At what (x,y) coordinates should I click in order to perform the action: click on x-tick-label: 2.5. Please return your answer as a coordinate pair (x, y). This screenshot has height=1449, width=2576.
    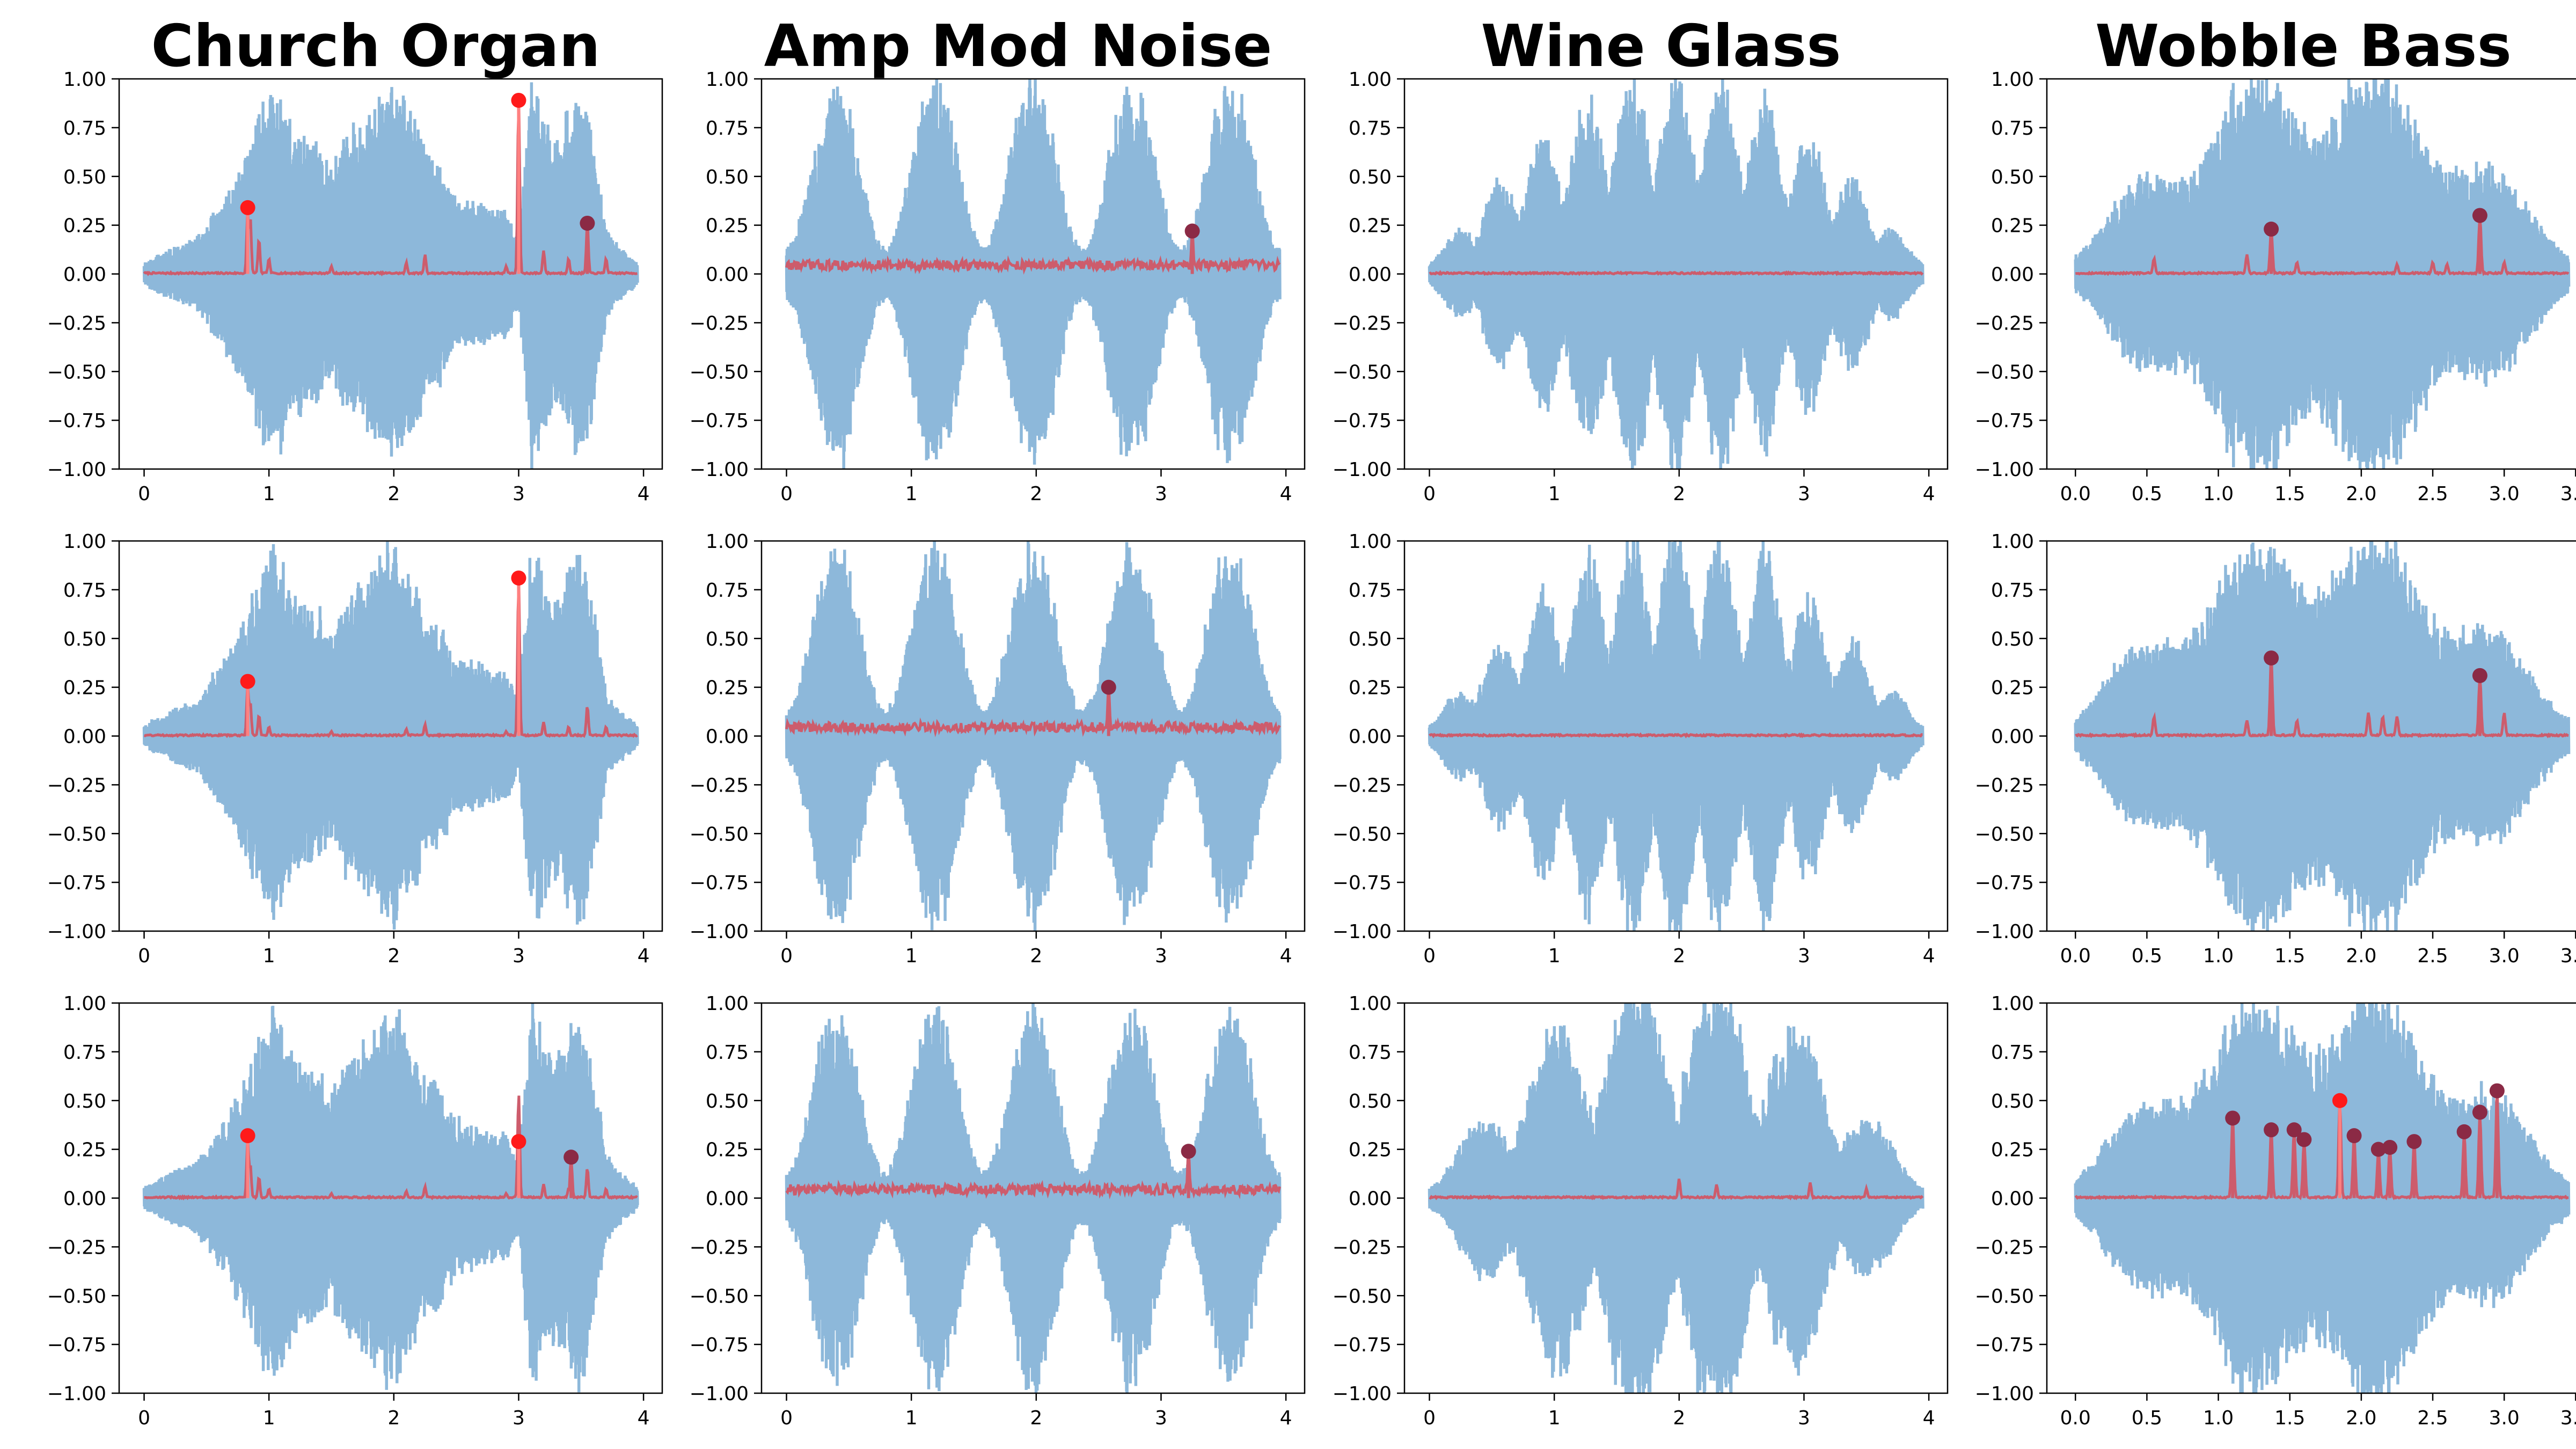
    Looking at the image, I should click on (2432, 956).